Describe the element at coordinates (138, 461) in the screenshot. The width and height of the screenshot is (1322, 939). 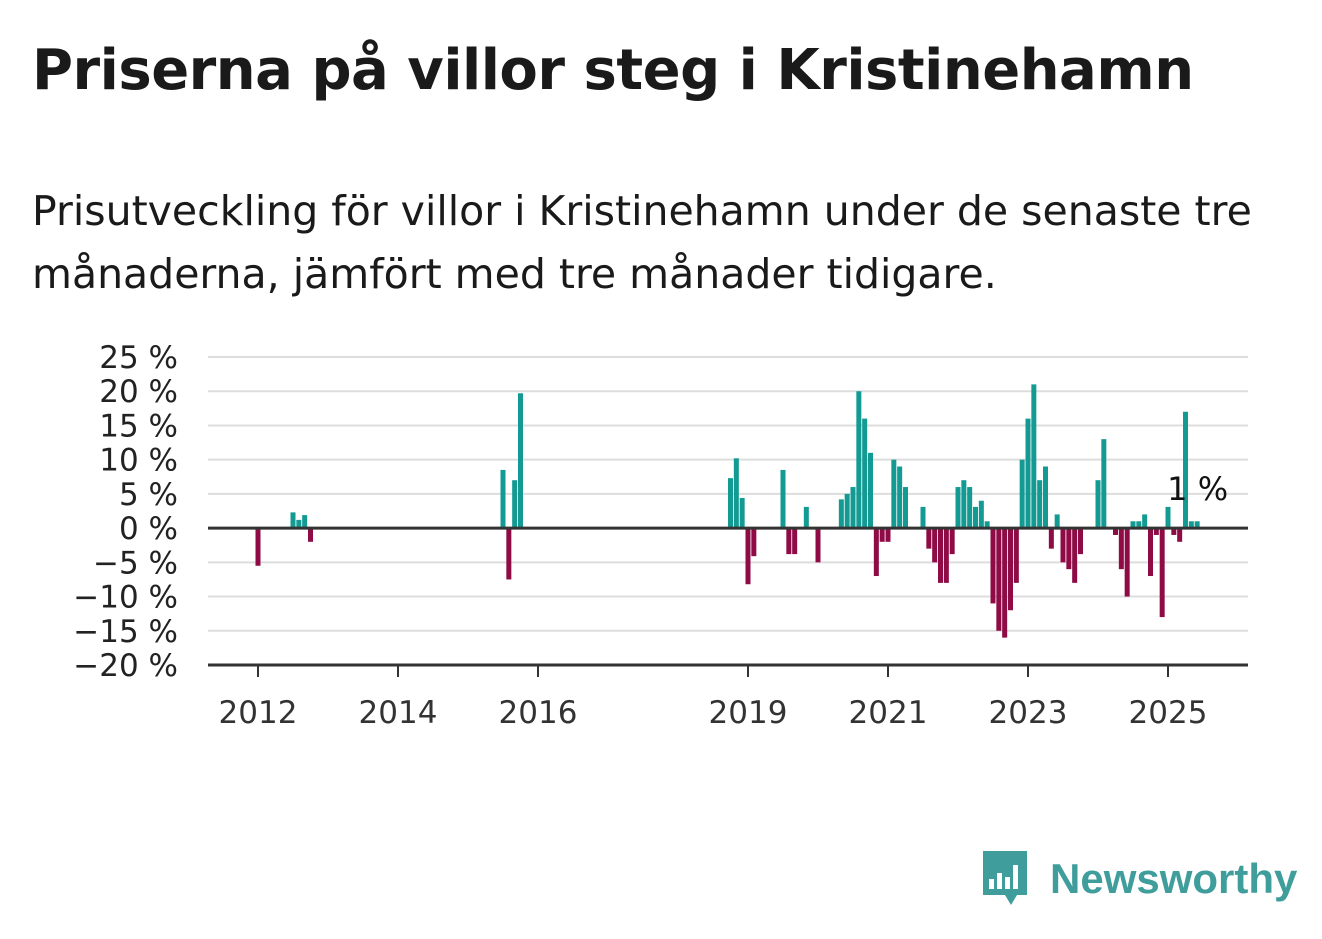
I see `y-tick-label: 10 %` at that location.